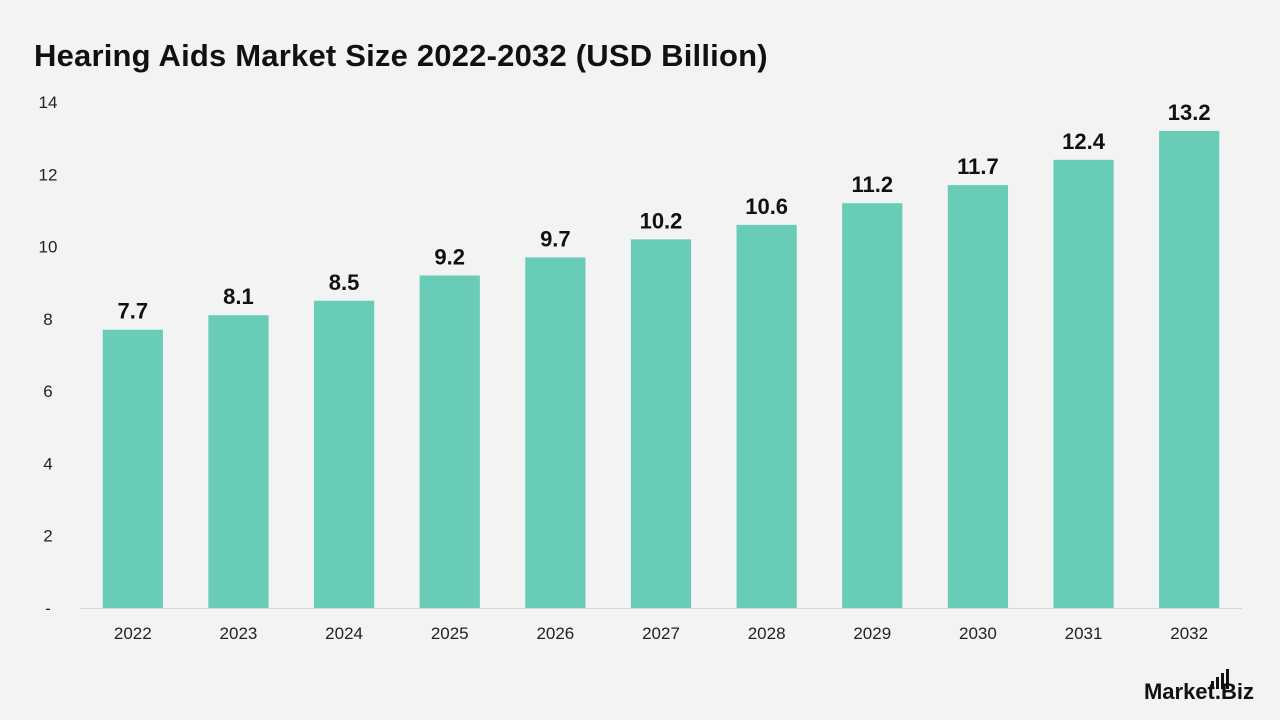 The width and height of the screenshot is (1280, 720). Describe the element at coordinates (1084, 633) in the screenshot. I see `x-tick-label-2031: 2031` at that location.